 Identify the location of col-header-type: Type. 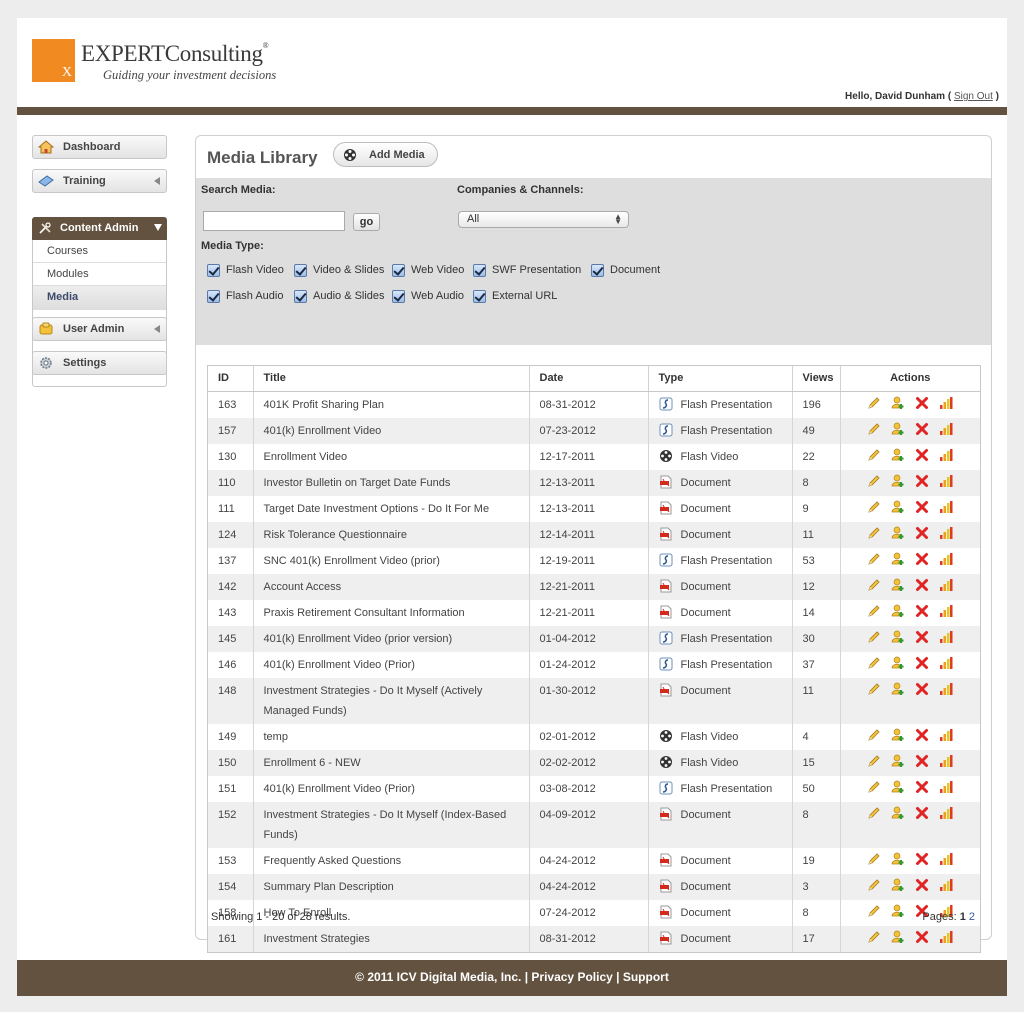
(720, 379).